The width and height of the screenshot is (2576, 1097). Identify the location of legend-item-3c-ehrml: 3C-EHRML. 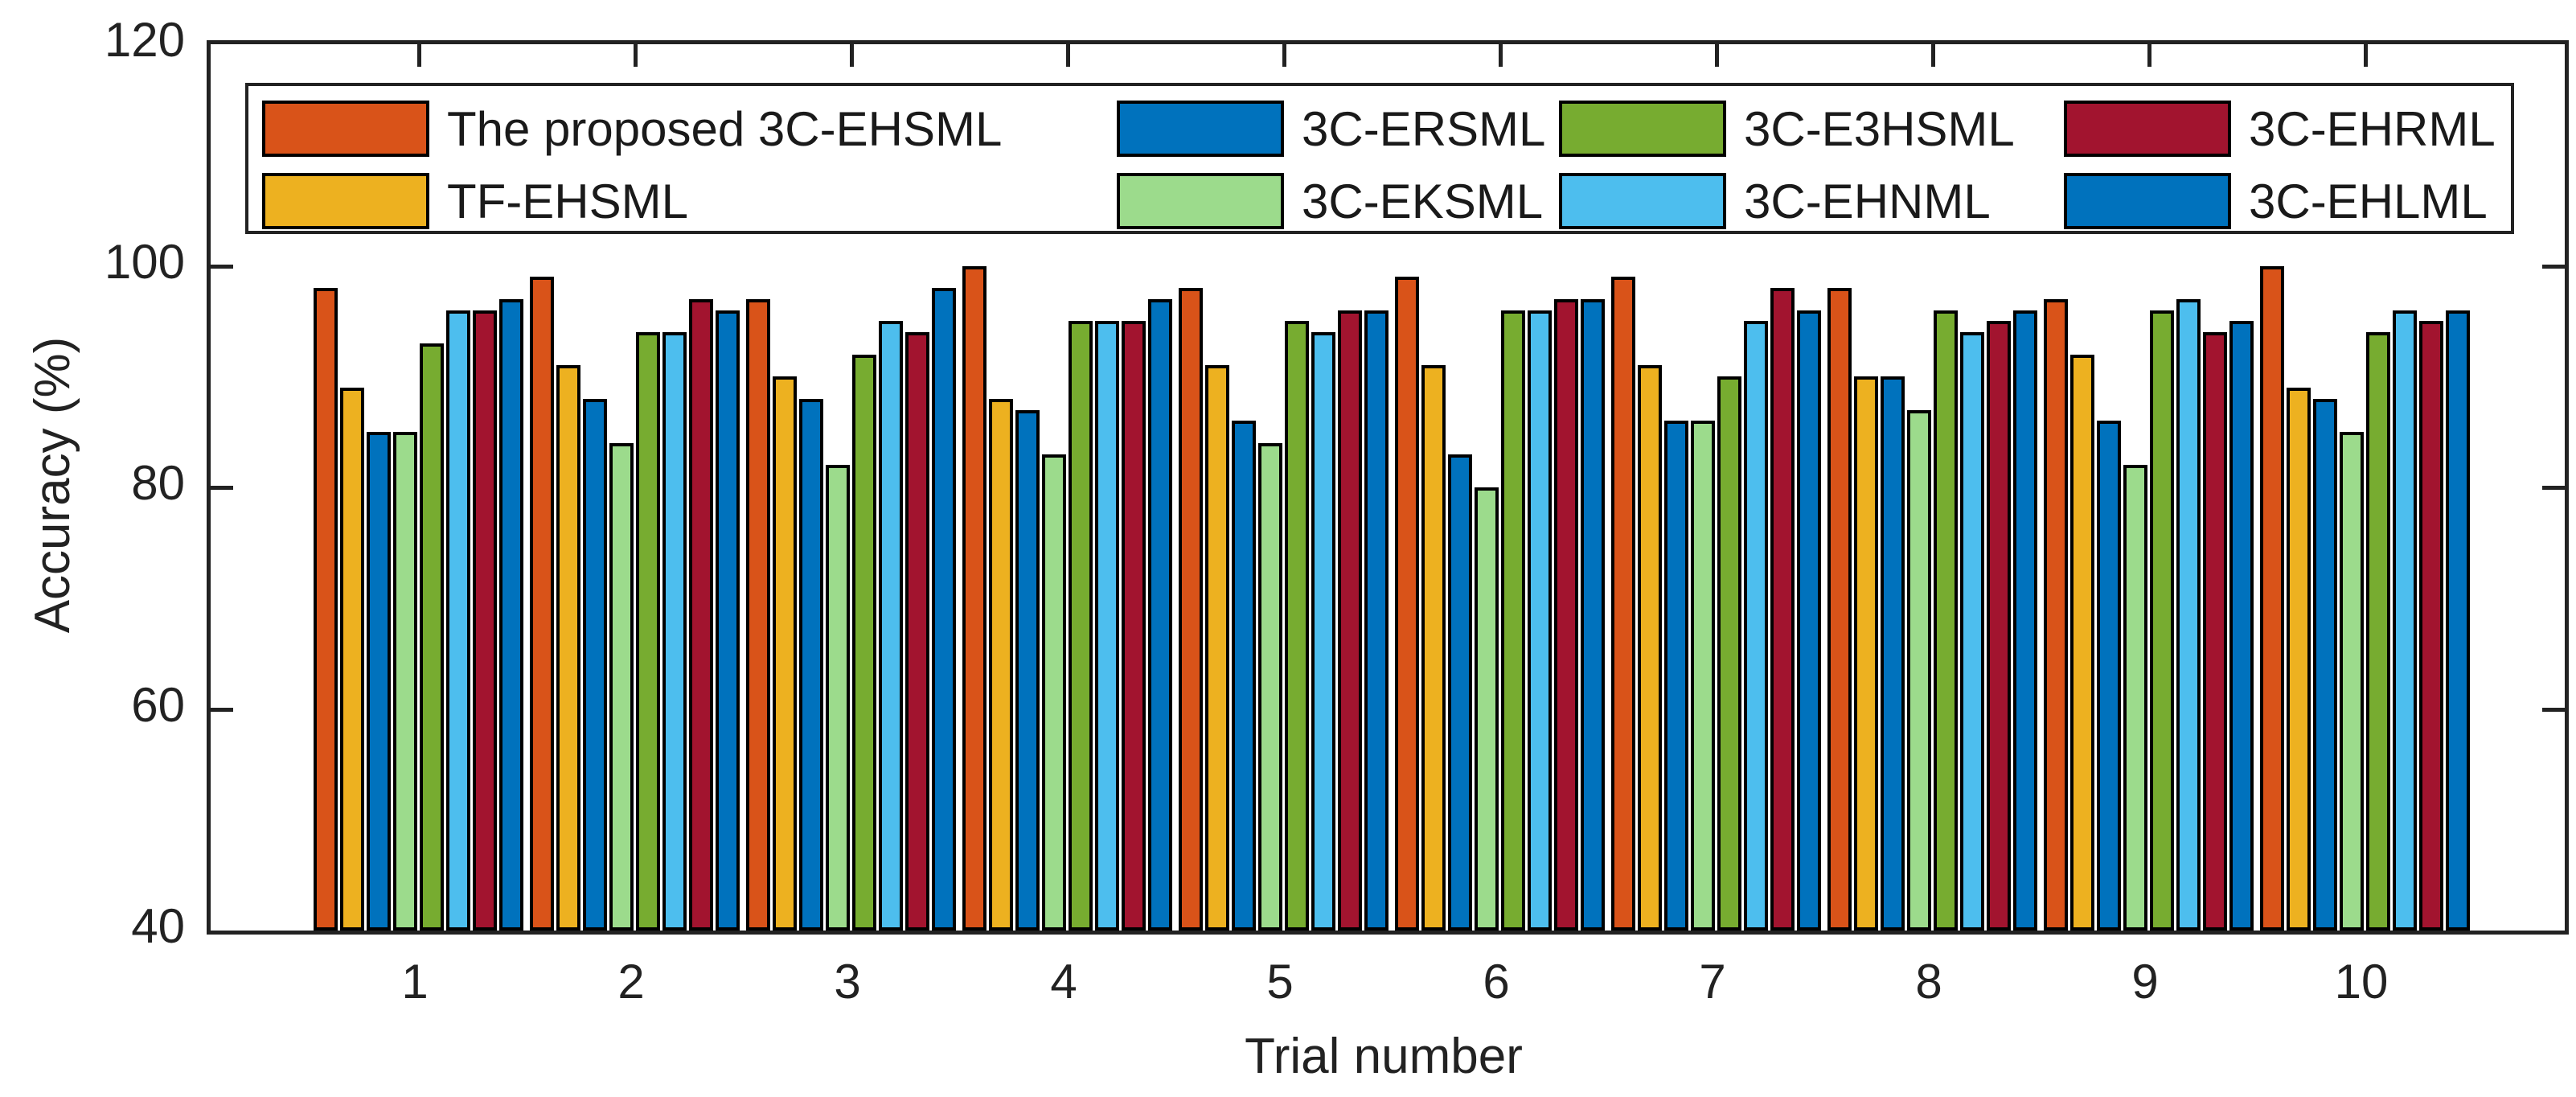
(2280, 128).